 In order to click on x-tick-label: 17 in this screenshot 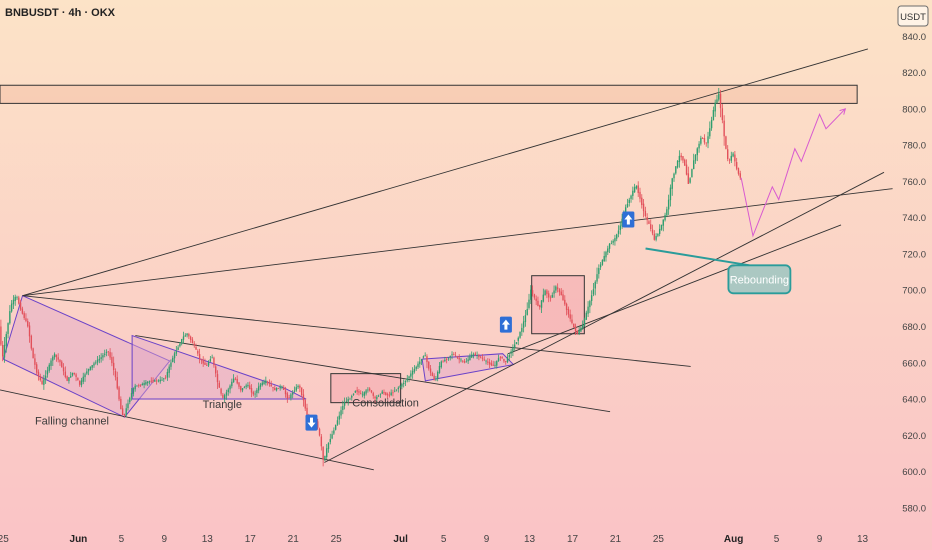, I will do `click(251, 539)`.